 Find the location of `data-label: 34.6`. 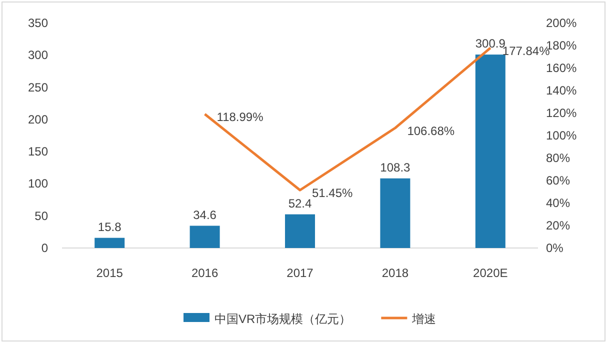

data-label: 34.6 is located at coordinates (205, 215).